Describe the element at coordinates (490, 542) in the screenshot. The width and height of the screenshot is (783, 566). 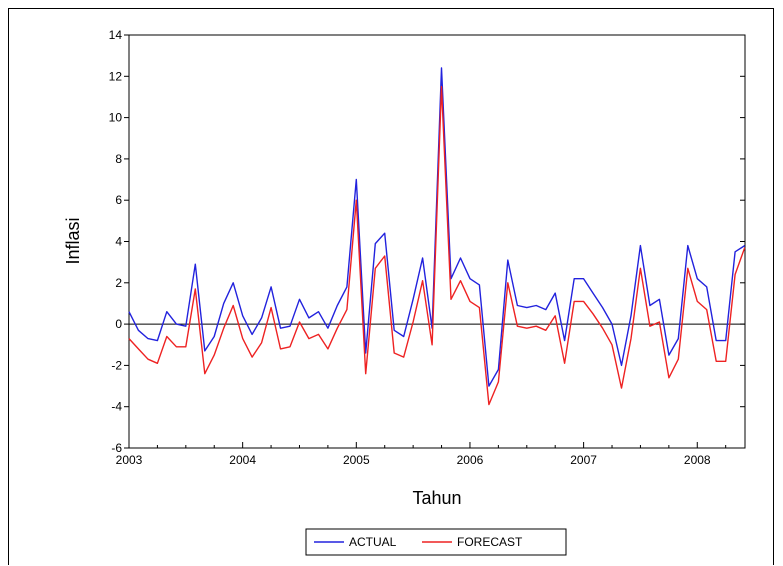
I see `legend-label-forecast: FORECAST` at that location.